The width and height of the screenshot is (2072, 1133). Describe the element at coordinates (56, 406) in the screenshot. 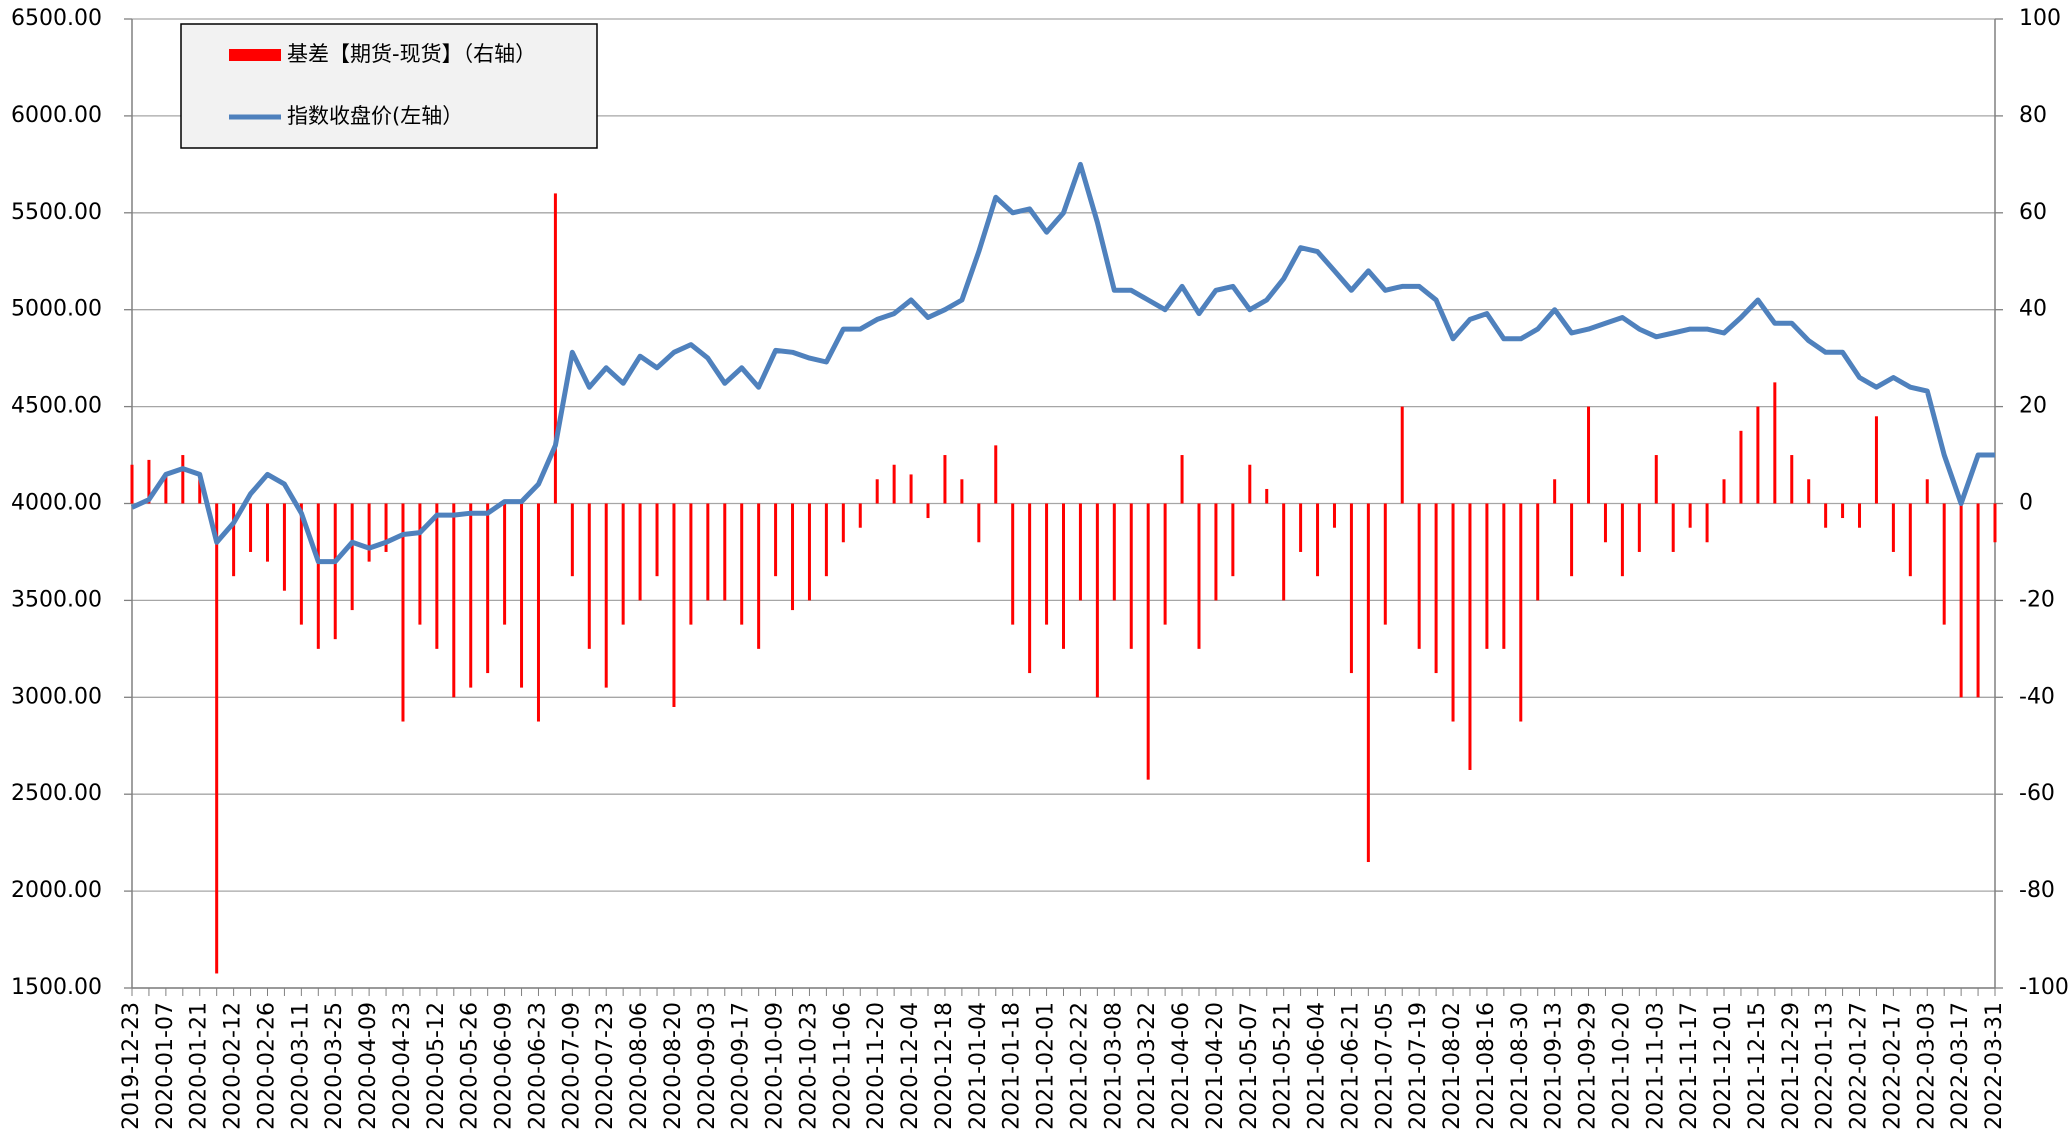

I see `y-tick-label: 4500.00` at that location.